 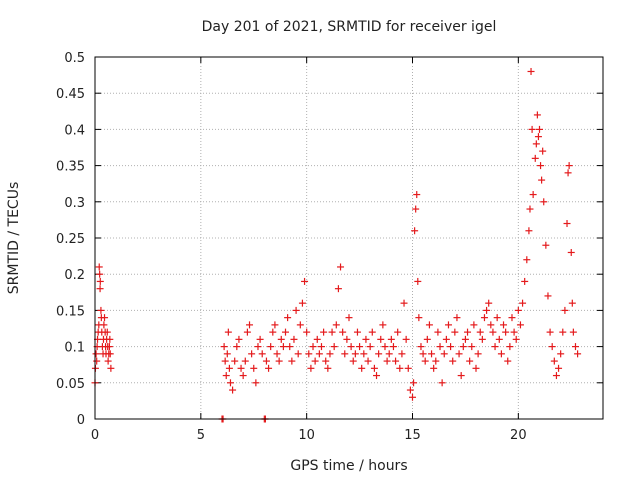 What do you see at coordinates (348, 466) in the screenshot?
I see `x-axis-title: GPS time / hours` at bounding box center [348, 466].